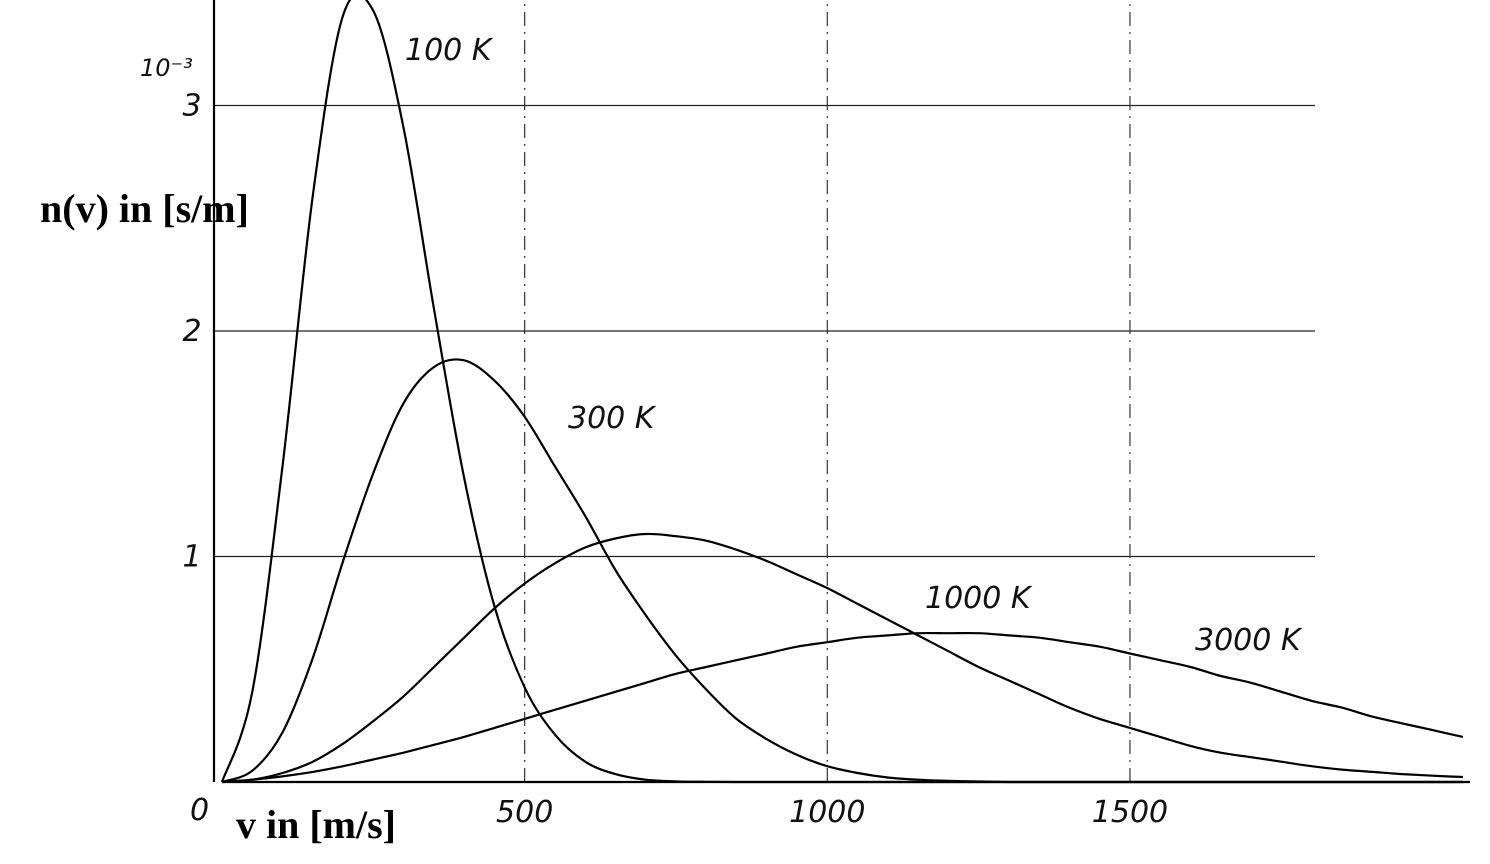 Image resolution: width=1490 pixels, height=864 pixels. Describe the element at coordinates (612, 418) in the screenshot. I see `series-label-1: 300 K` at that location.